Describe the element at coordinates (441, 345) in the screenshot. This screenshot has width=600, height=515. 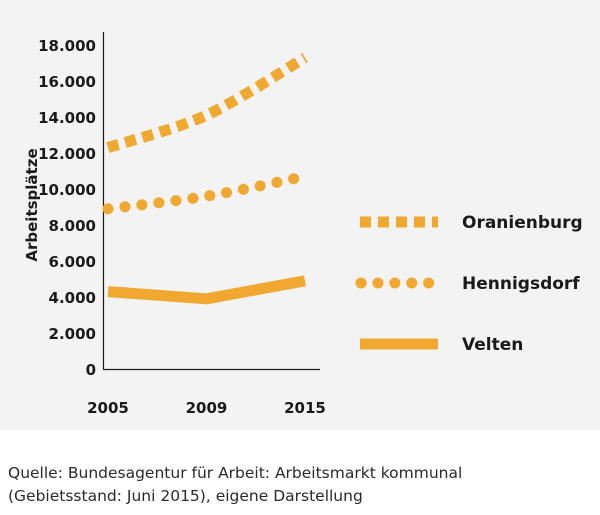
I see `legend-item: Velten` at that location.